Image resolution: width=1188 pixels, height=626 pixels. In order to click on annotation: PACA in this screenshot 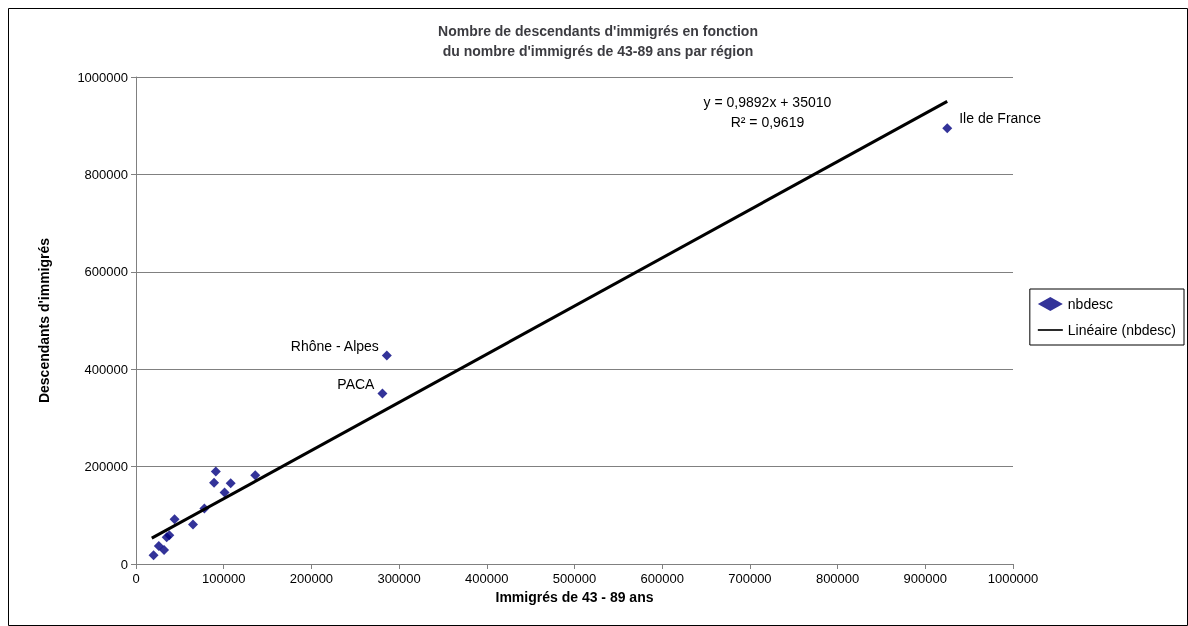, I will do `click(356, 383)`.